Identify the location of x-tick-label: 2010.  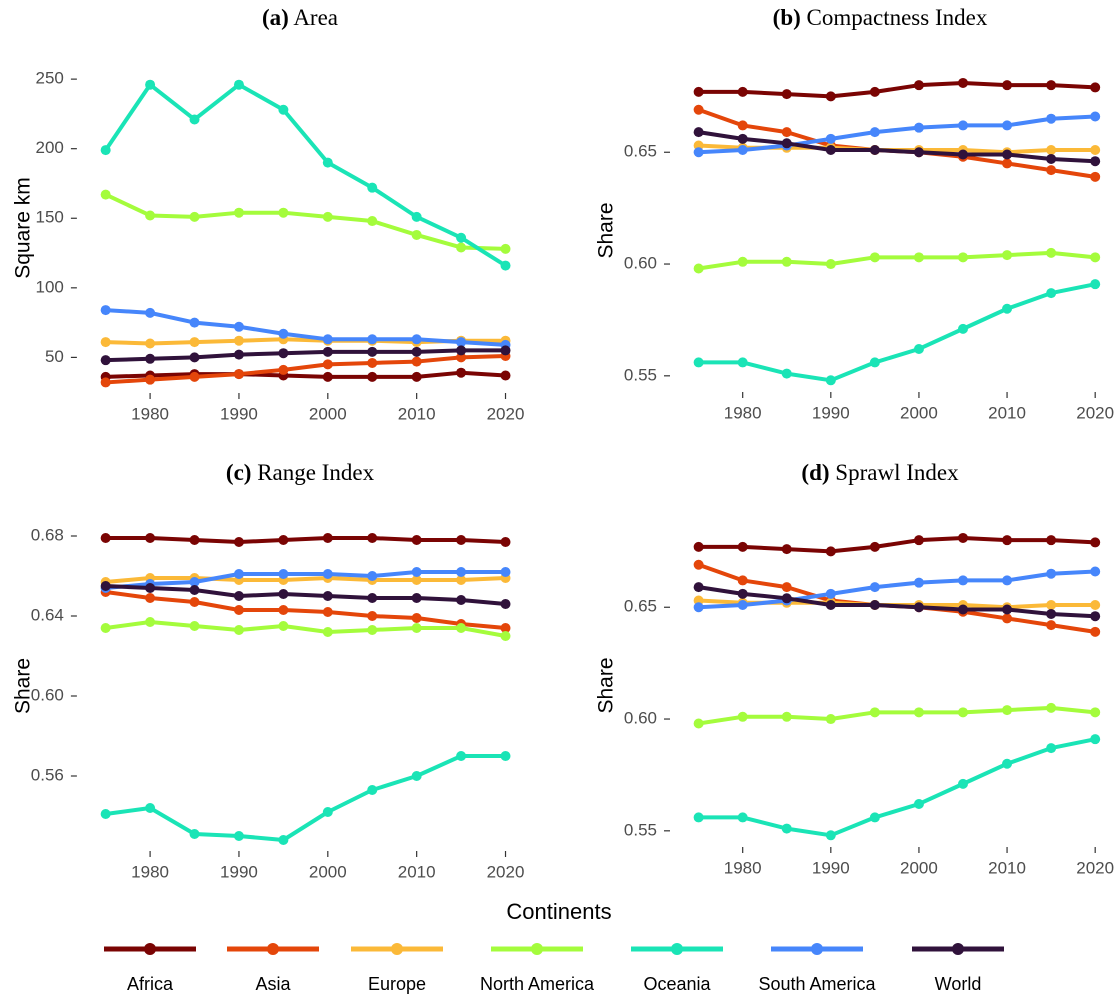
(1007, 867).